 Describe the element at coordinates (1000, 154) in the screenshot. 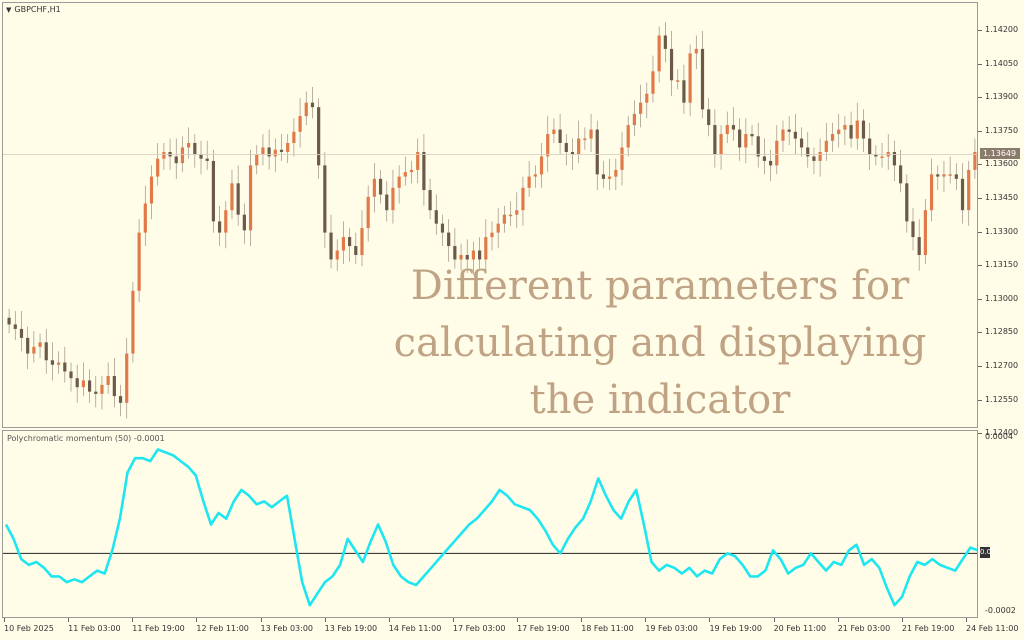

I see `current-price-tag: 1.13649` at that location.